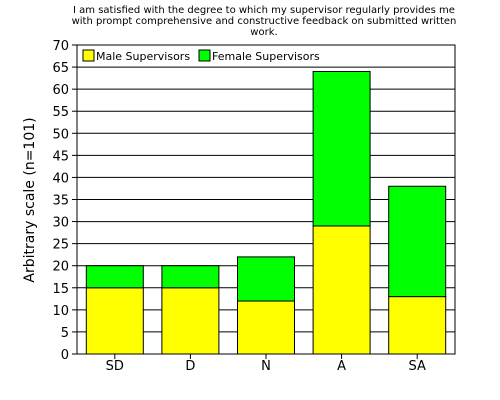 This screenshot has width=500, height=400. What do you see at coordinates (60, 245) in the screenshot?
I see `y-tick-label: 25` at bounding box center [60, 245].